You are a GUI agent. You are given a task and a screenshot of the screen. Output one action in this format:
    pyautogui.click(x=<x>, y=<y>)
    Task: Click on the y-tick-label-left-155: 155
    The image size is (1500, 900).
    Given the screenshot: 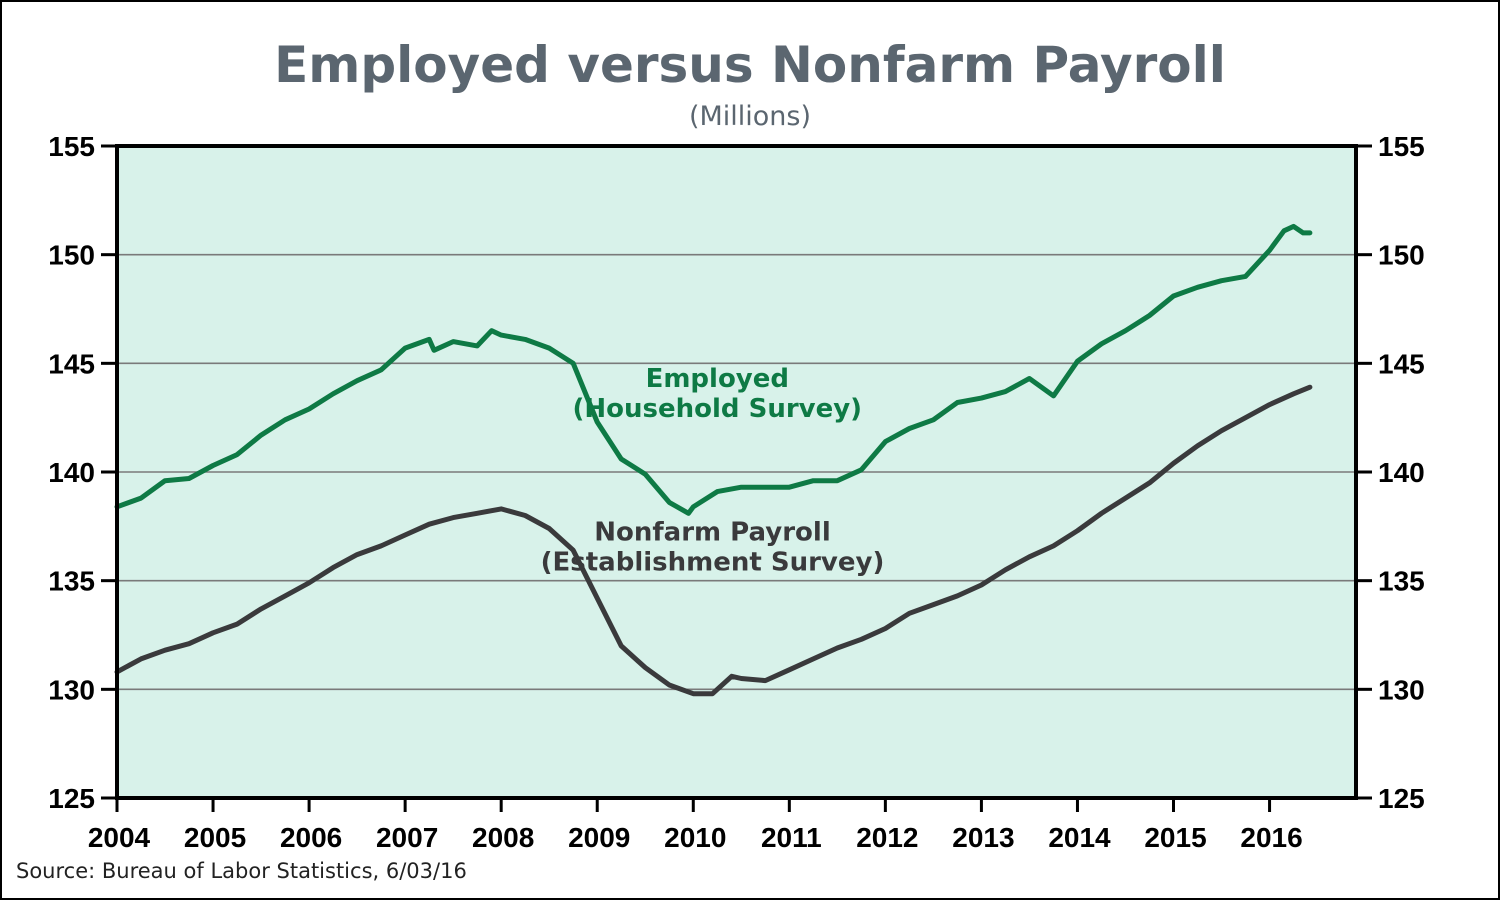 What is the action you would take?
    pyautogui.click(x=71, y=146)
    